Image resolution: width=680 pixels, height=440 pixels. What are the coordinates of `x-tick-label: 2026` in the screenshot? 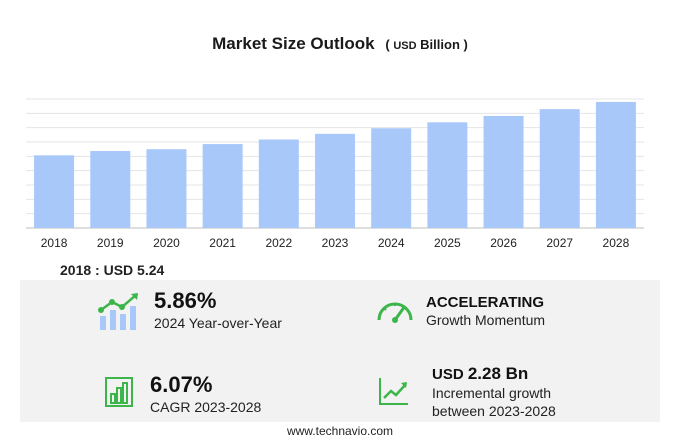 It's located at (503, 243).